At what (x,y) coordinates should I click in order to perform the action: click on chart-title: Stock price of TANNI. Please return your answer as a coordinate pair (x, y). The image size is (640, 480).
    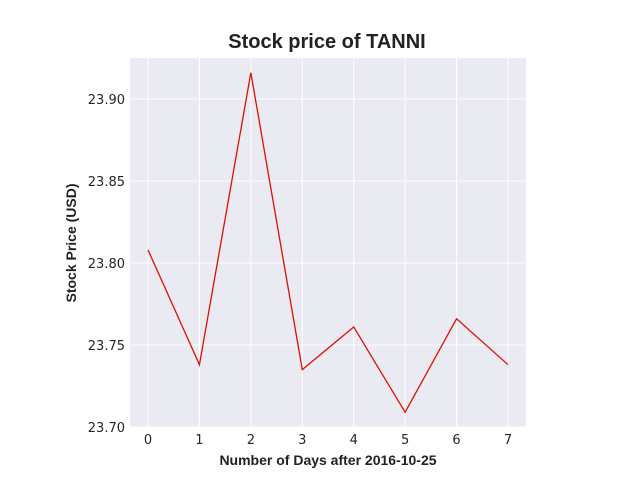
    Looking at the image, I should click on (326, 42).